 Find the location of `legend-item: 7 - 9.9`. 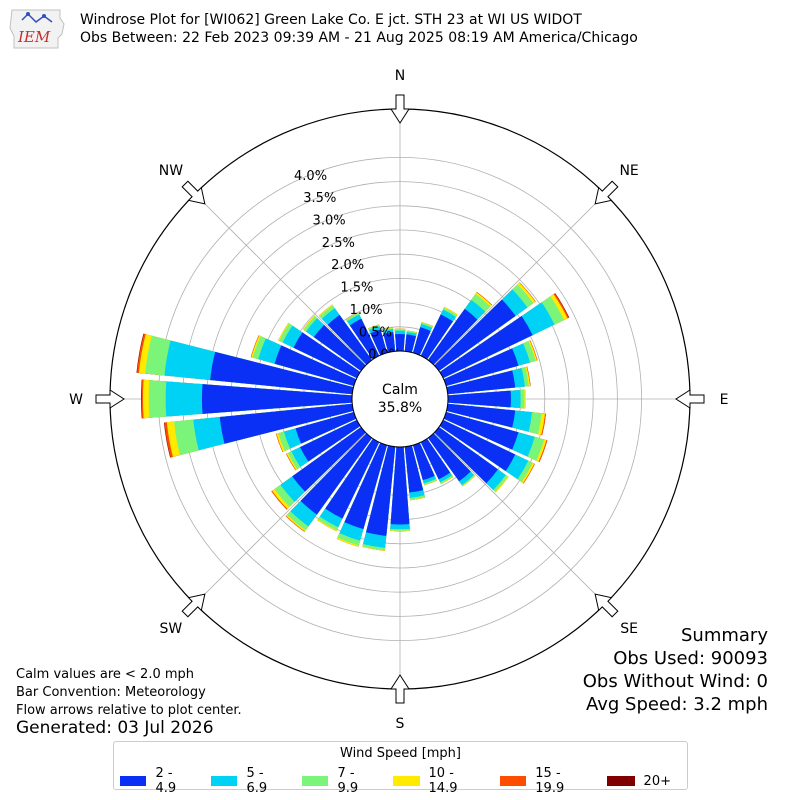

legend-item: 7 - 9.9 is located at coordinates (339, 781).